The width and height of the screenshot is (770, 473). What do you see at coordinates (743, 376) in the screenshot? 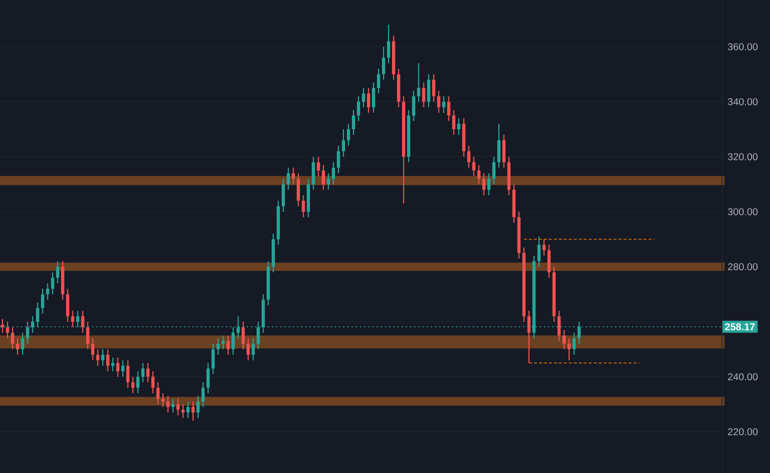
I see `y-tick-label: 240.00` at bounding box center [743, 376].